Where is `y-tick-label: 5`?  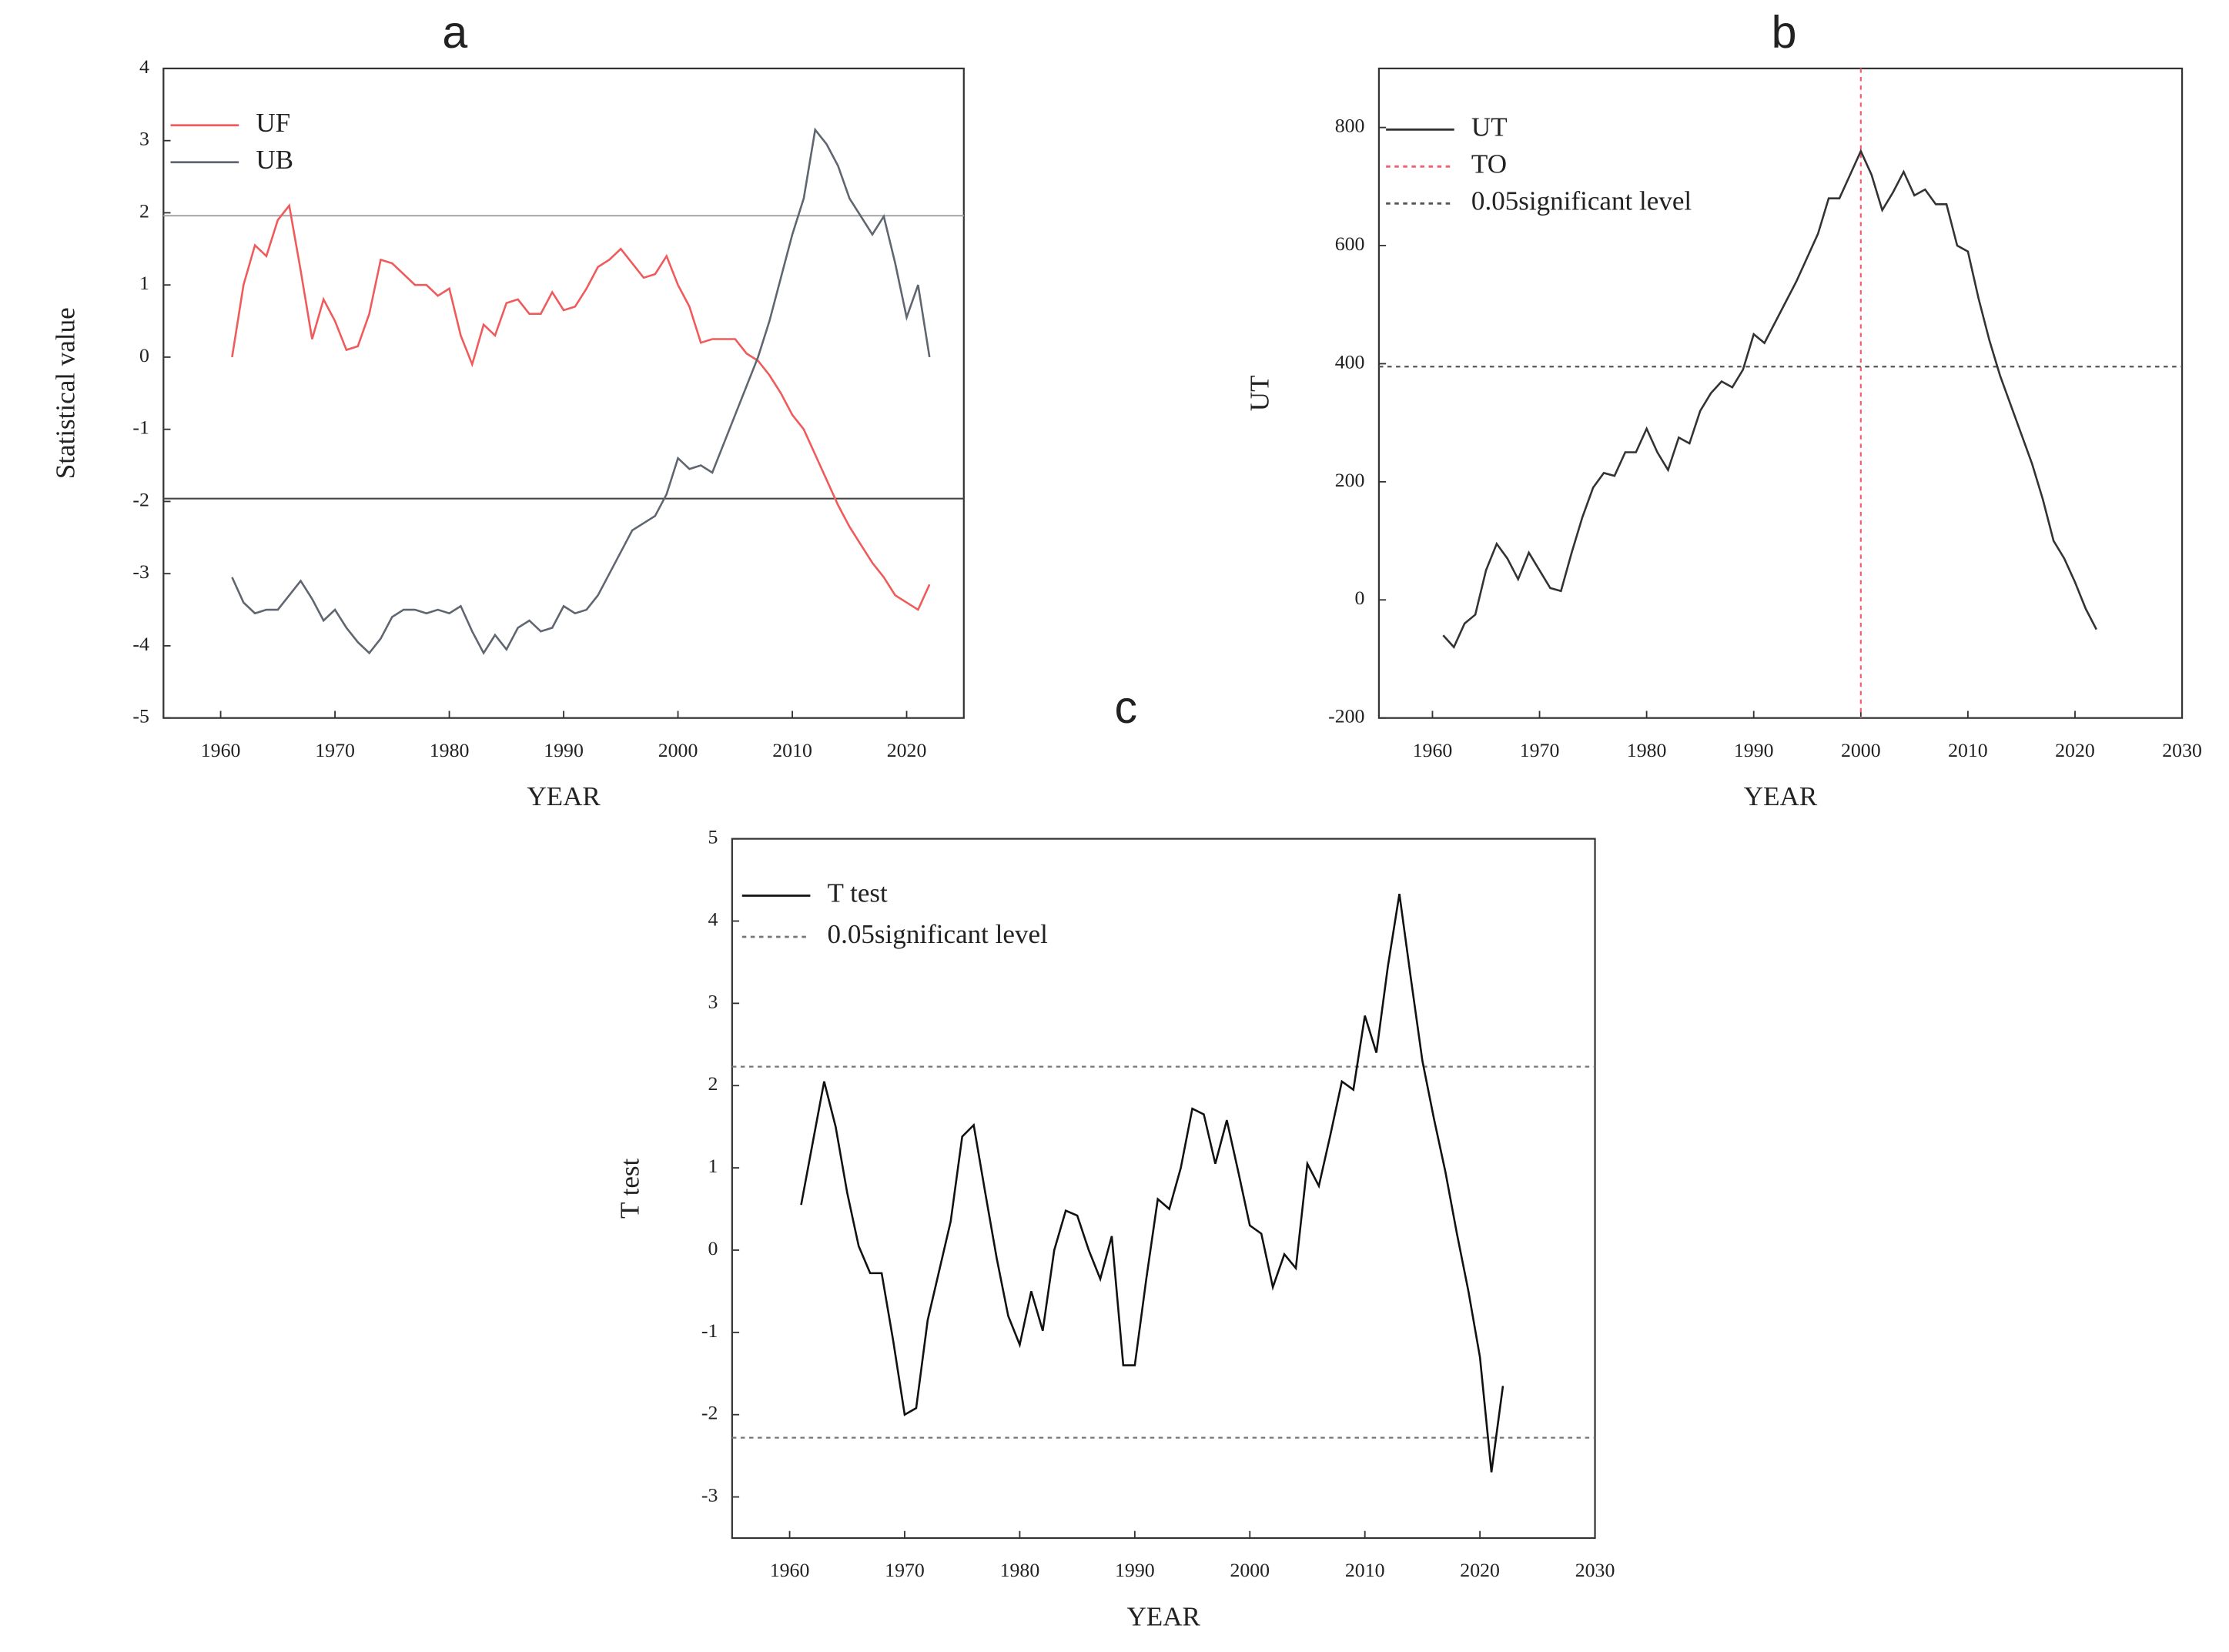 y-tick-label: 5 is located at coordinates (713, 837).